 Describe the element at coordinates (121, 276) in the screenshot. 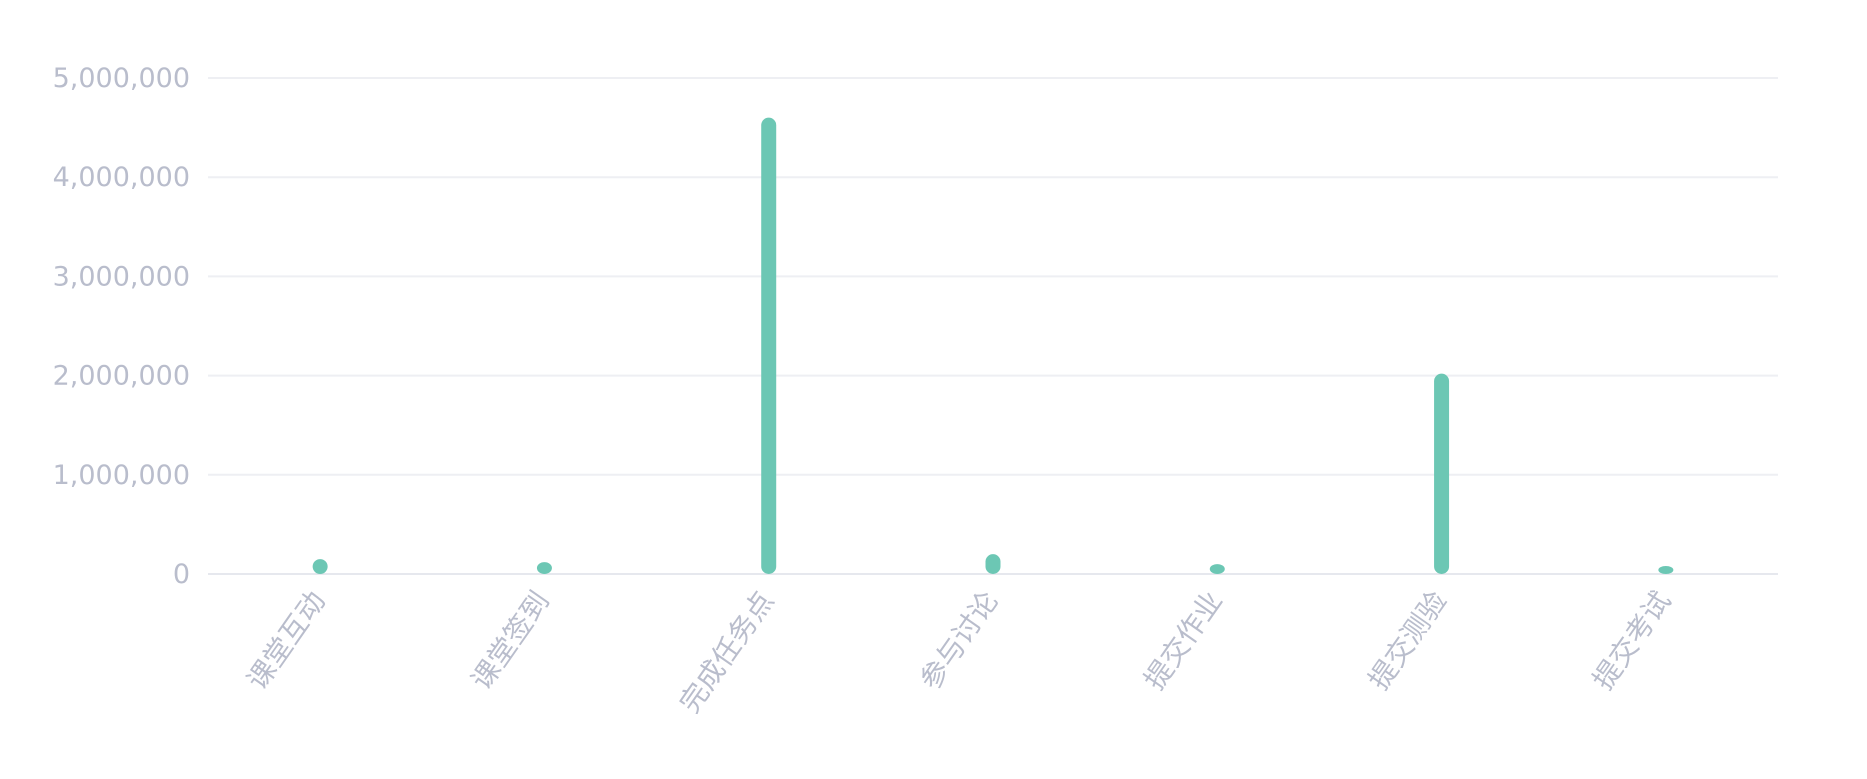

I see `y-tick-label: 3,000,000` at that location.